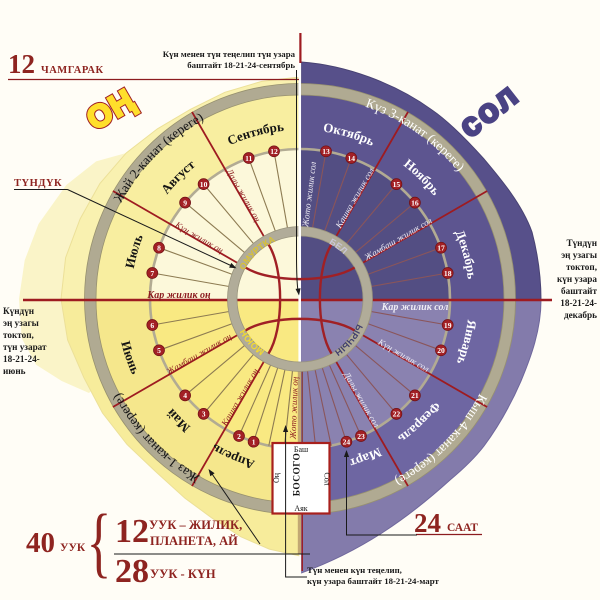 Image resolution: width=600 pixels, height=600 pixels. I want to click on svg-text: 7, so click(152, 273).